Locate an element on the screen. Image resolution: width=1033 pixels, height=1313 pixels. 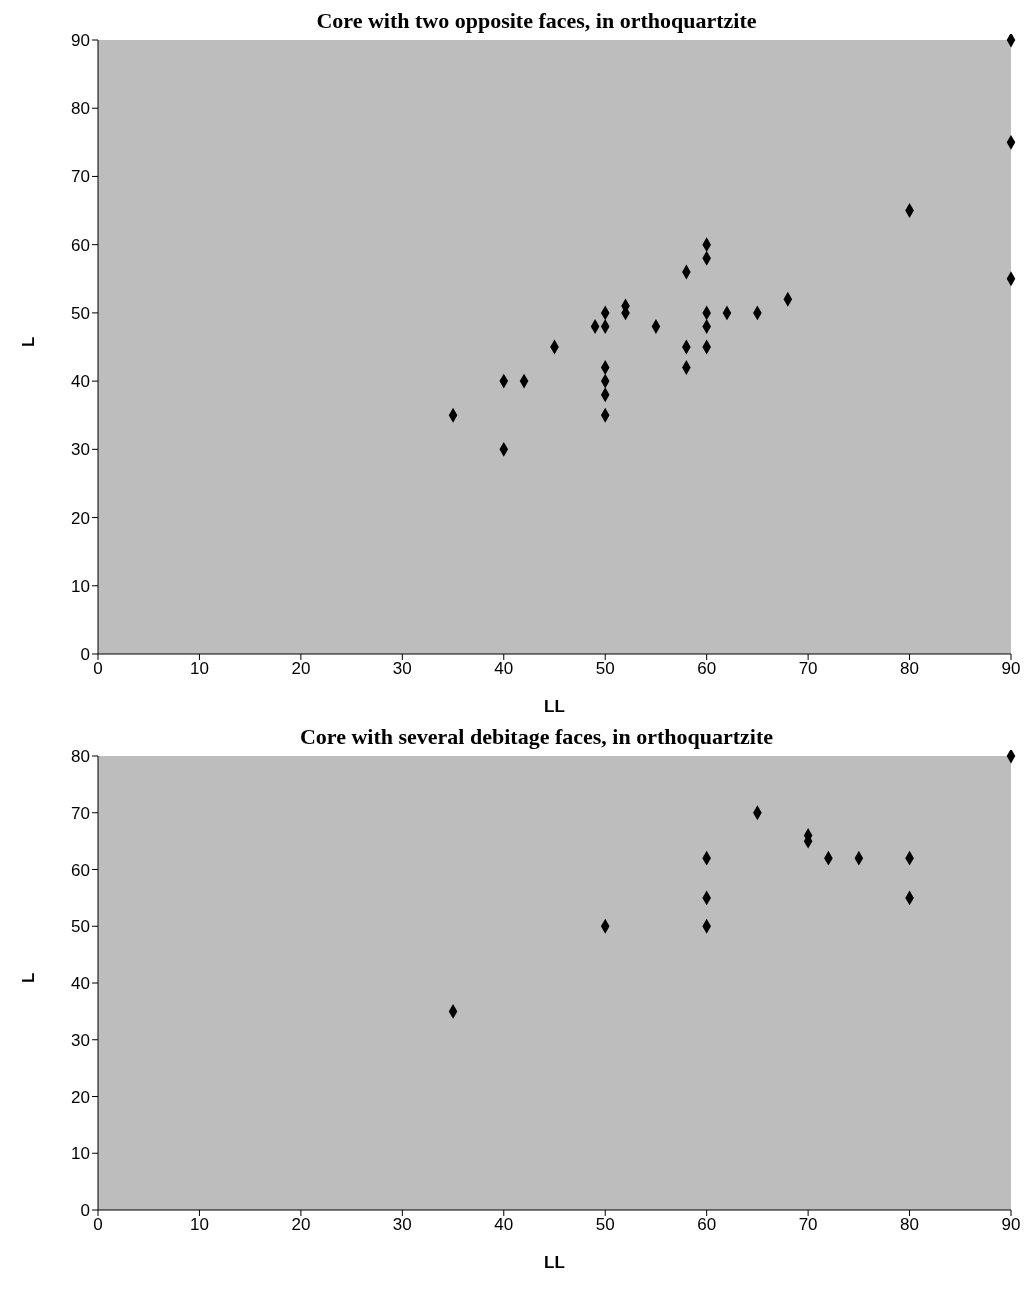
y-tick-label: 90 is located at coordinates (80, 41).